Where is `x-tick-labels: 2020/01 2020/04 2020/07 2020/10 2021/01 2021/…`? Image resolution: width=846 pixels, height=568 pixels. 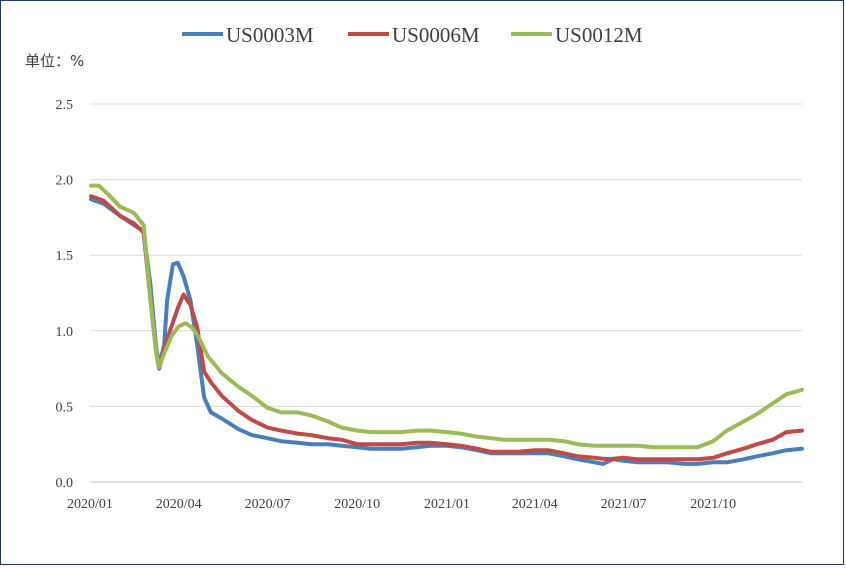
x-tick-labels: 2020/01 2020/04 2020/07 2020/10 2021/01 2021/… is located at coordinates (401, 504).